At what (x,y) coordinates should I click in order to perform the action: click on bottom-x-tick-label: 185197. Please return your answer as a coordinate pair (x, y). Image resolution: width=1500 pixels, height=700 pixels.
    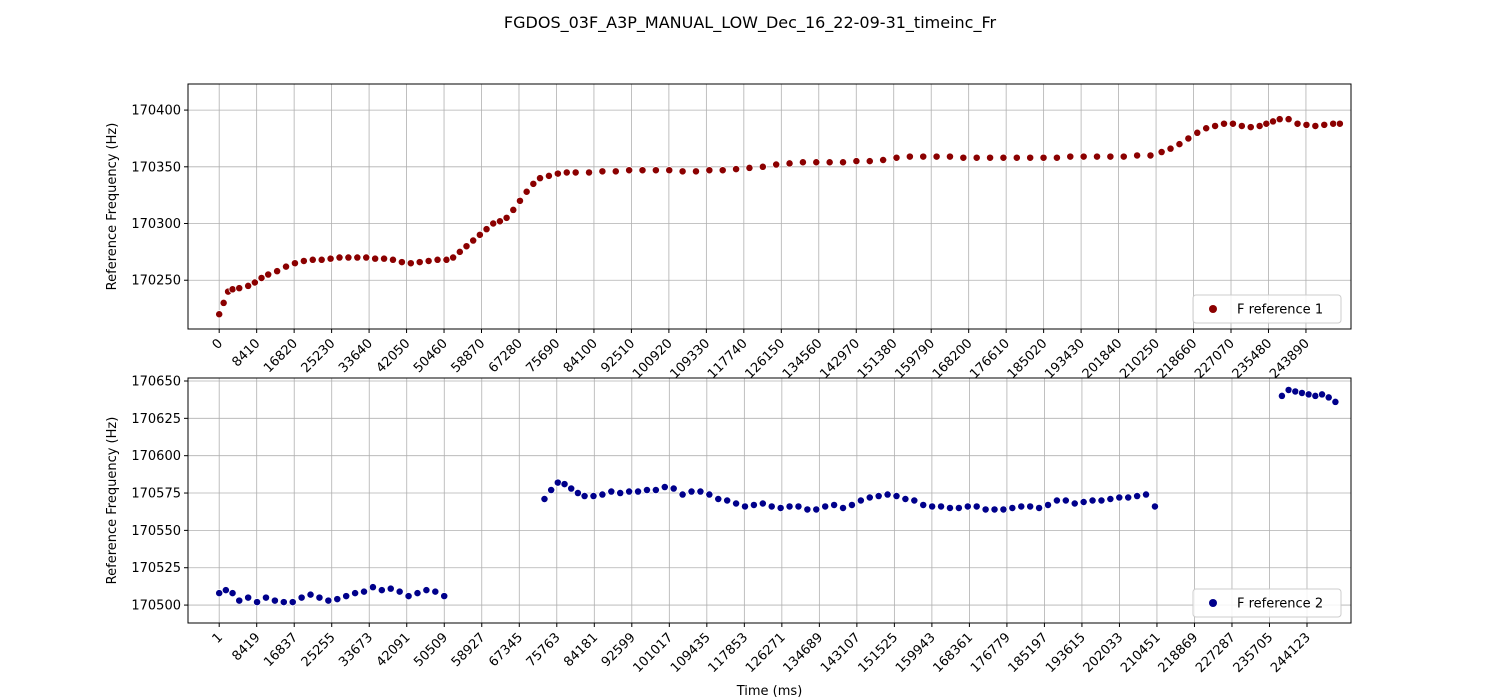
    Looking at the image, I should click on (1029, 653).